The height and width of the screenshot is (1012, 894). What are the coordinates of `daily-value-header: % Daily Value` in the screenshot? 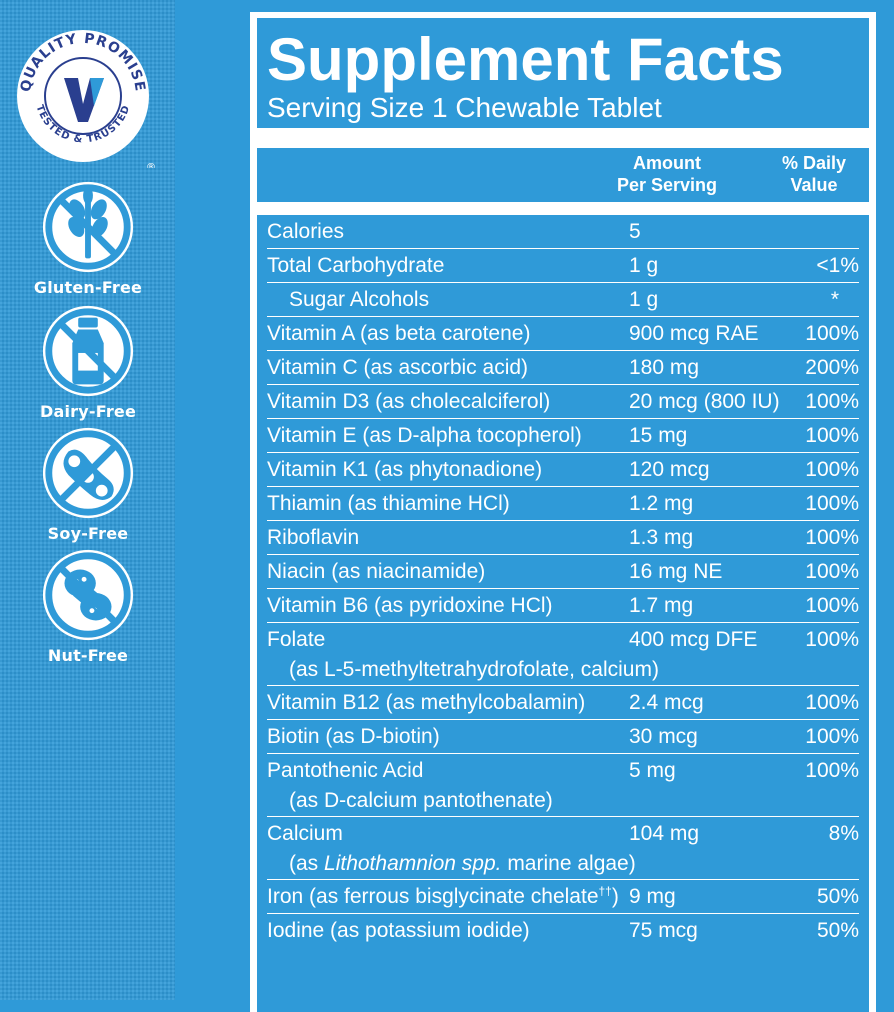 It's located at (814, 174).